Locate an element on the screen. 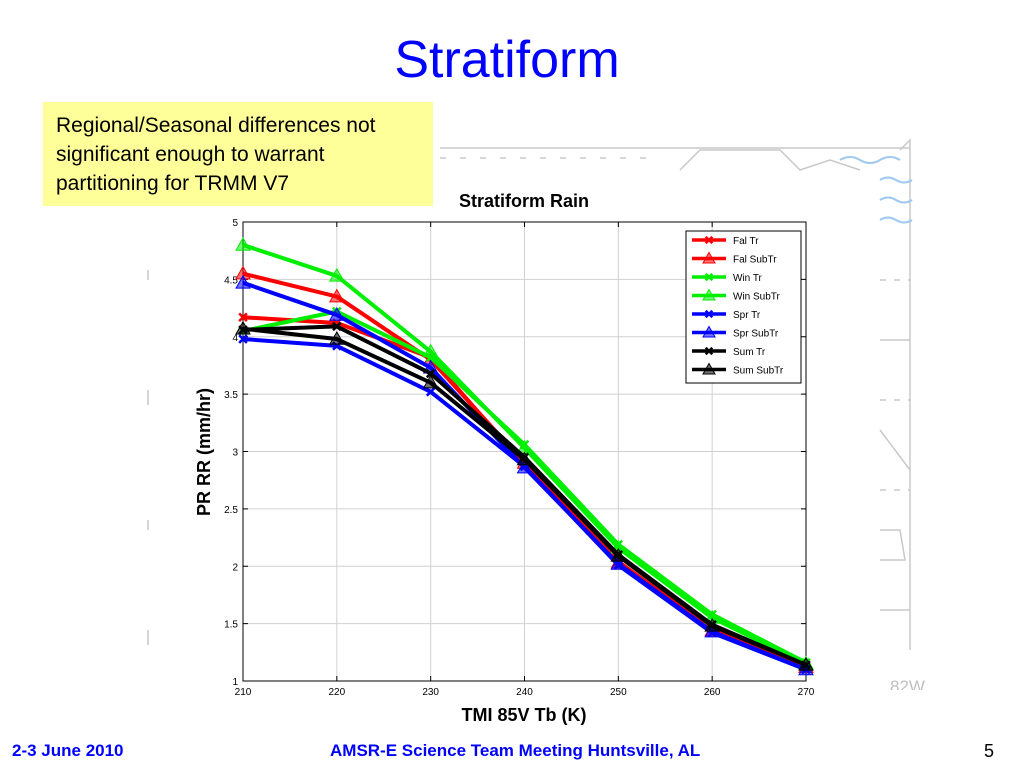 The image size is (1024, 768). y-tick-label: 3.5 is located at coordinates (231, 395).